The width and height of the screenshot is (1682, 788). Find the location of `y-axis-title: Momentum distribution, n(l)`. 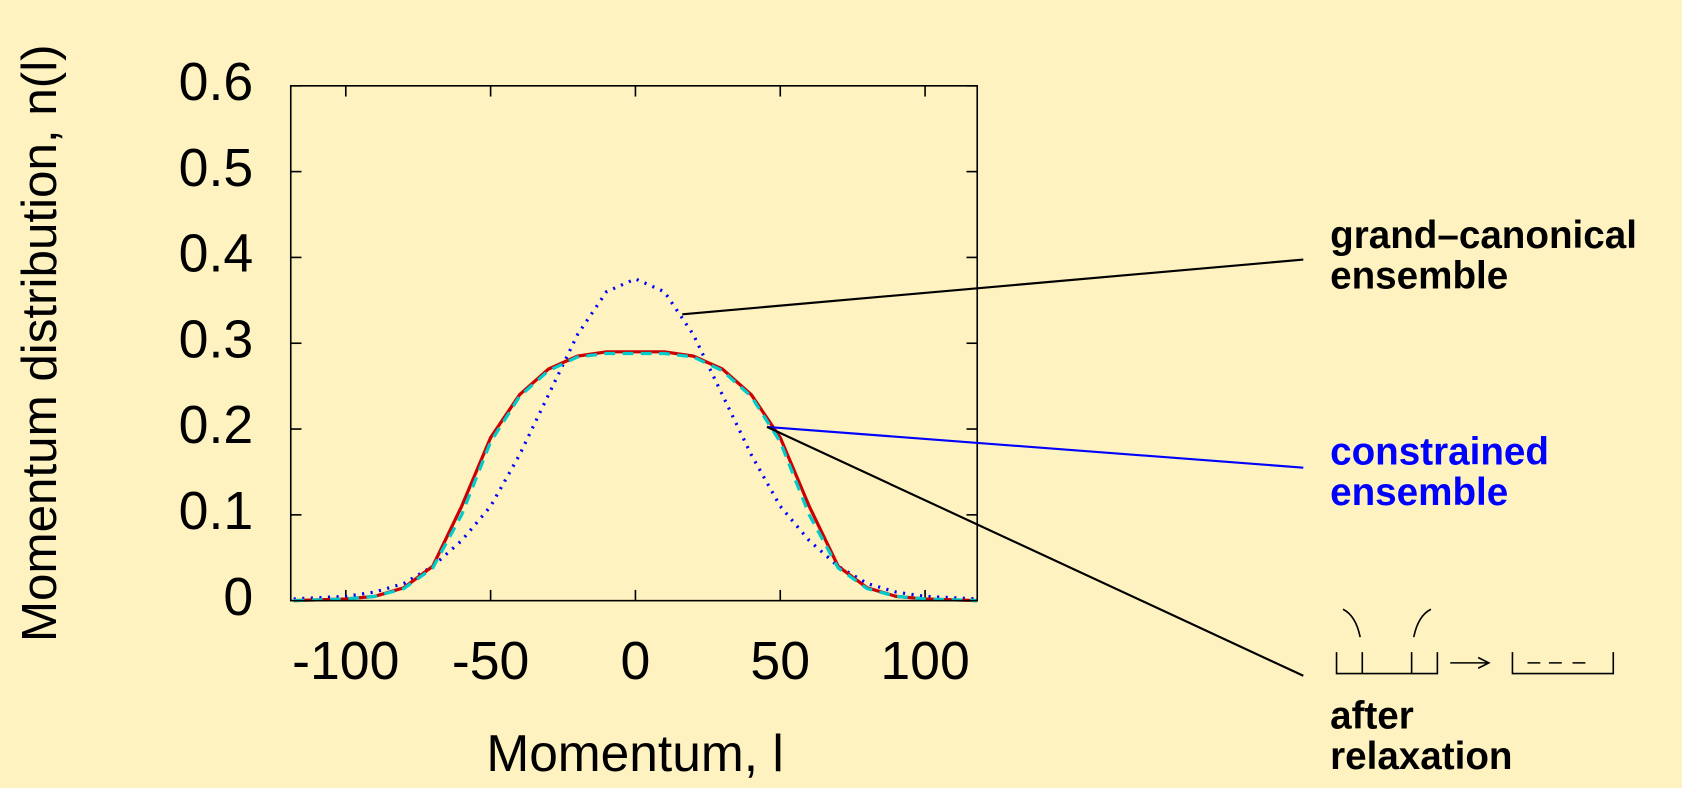

y-axis-title: Momentum distribution, n(l) is located at coordinates (39, 343).